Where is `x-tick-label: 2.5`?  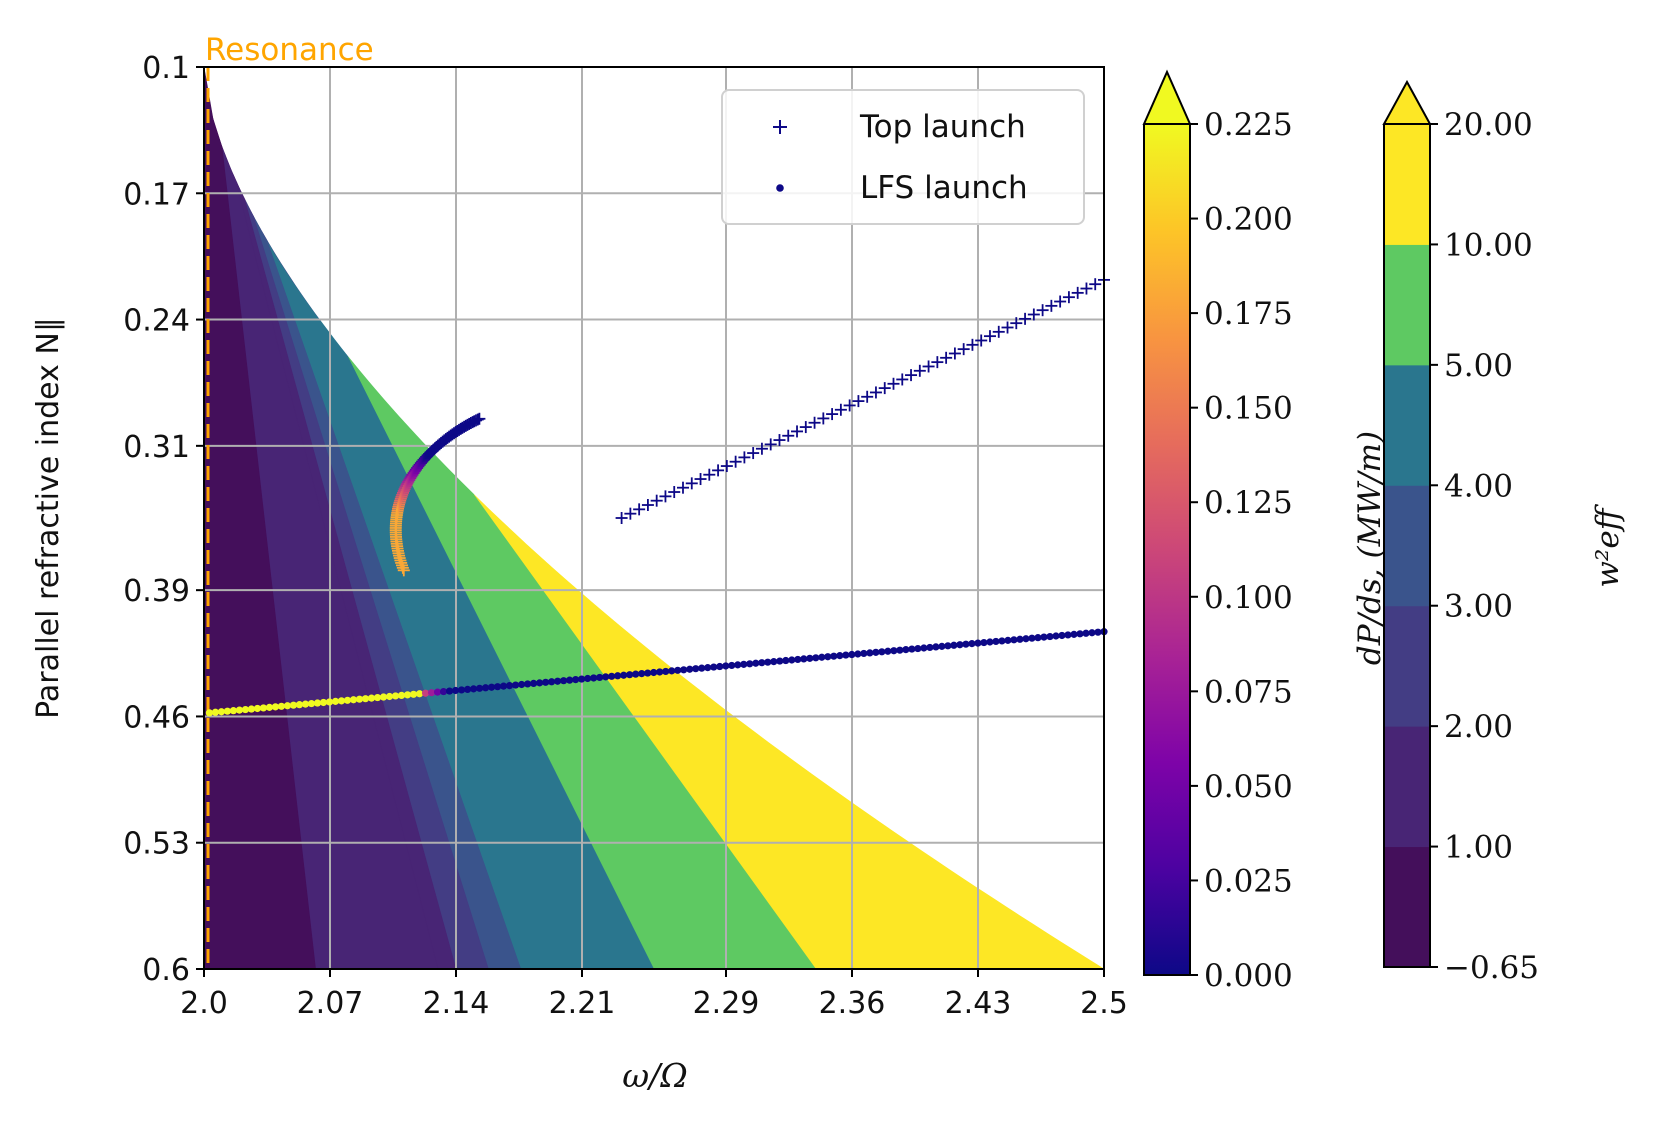
x-tick-label: 2.5 is located at coordinates (1104, 1003).